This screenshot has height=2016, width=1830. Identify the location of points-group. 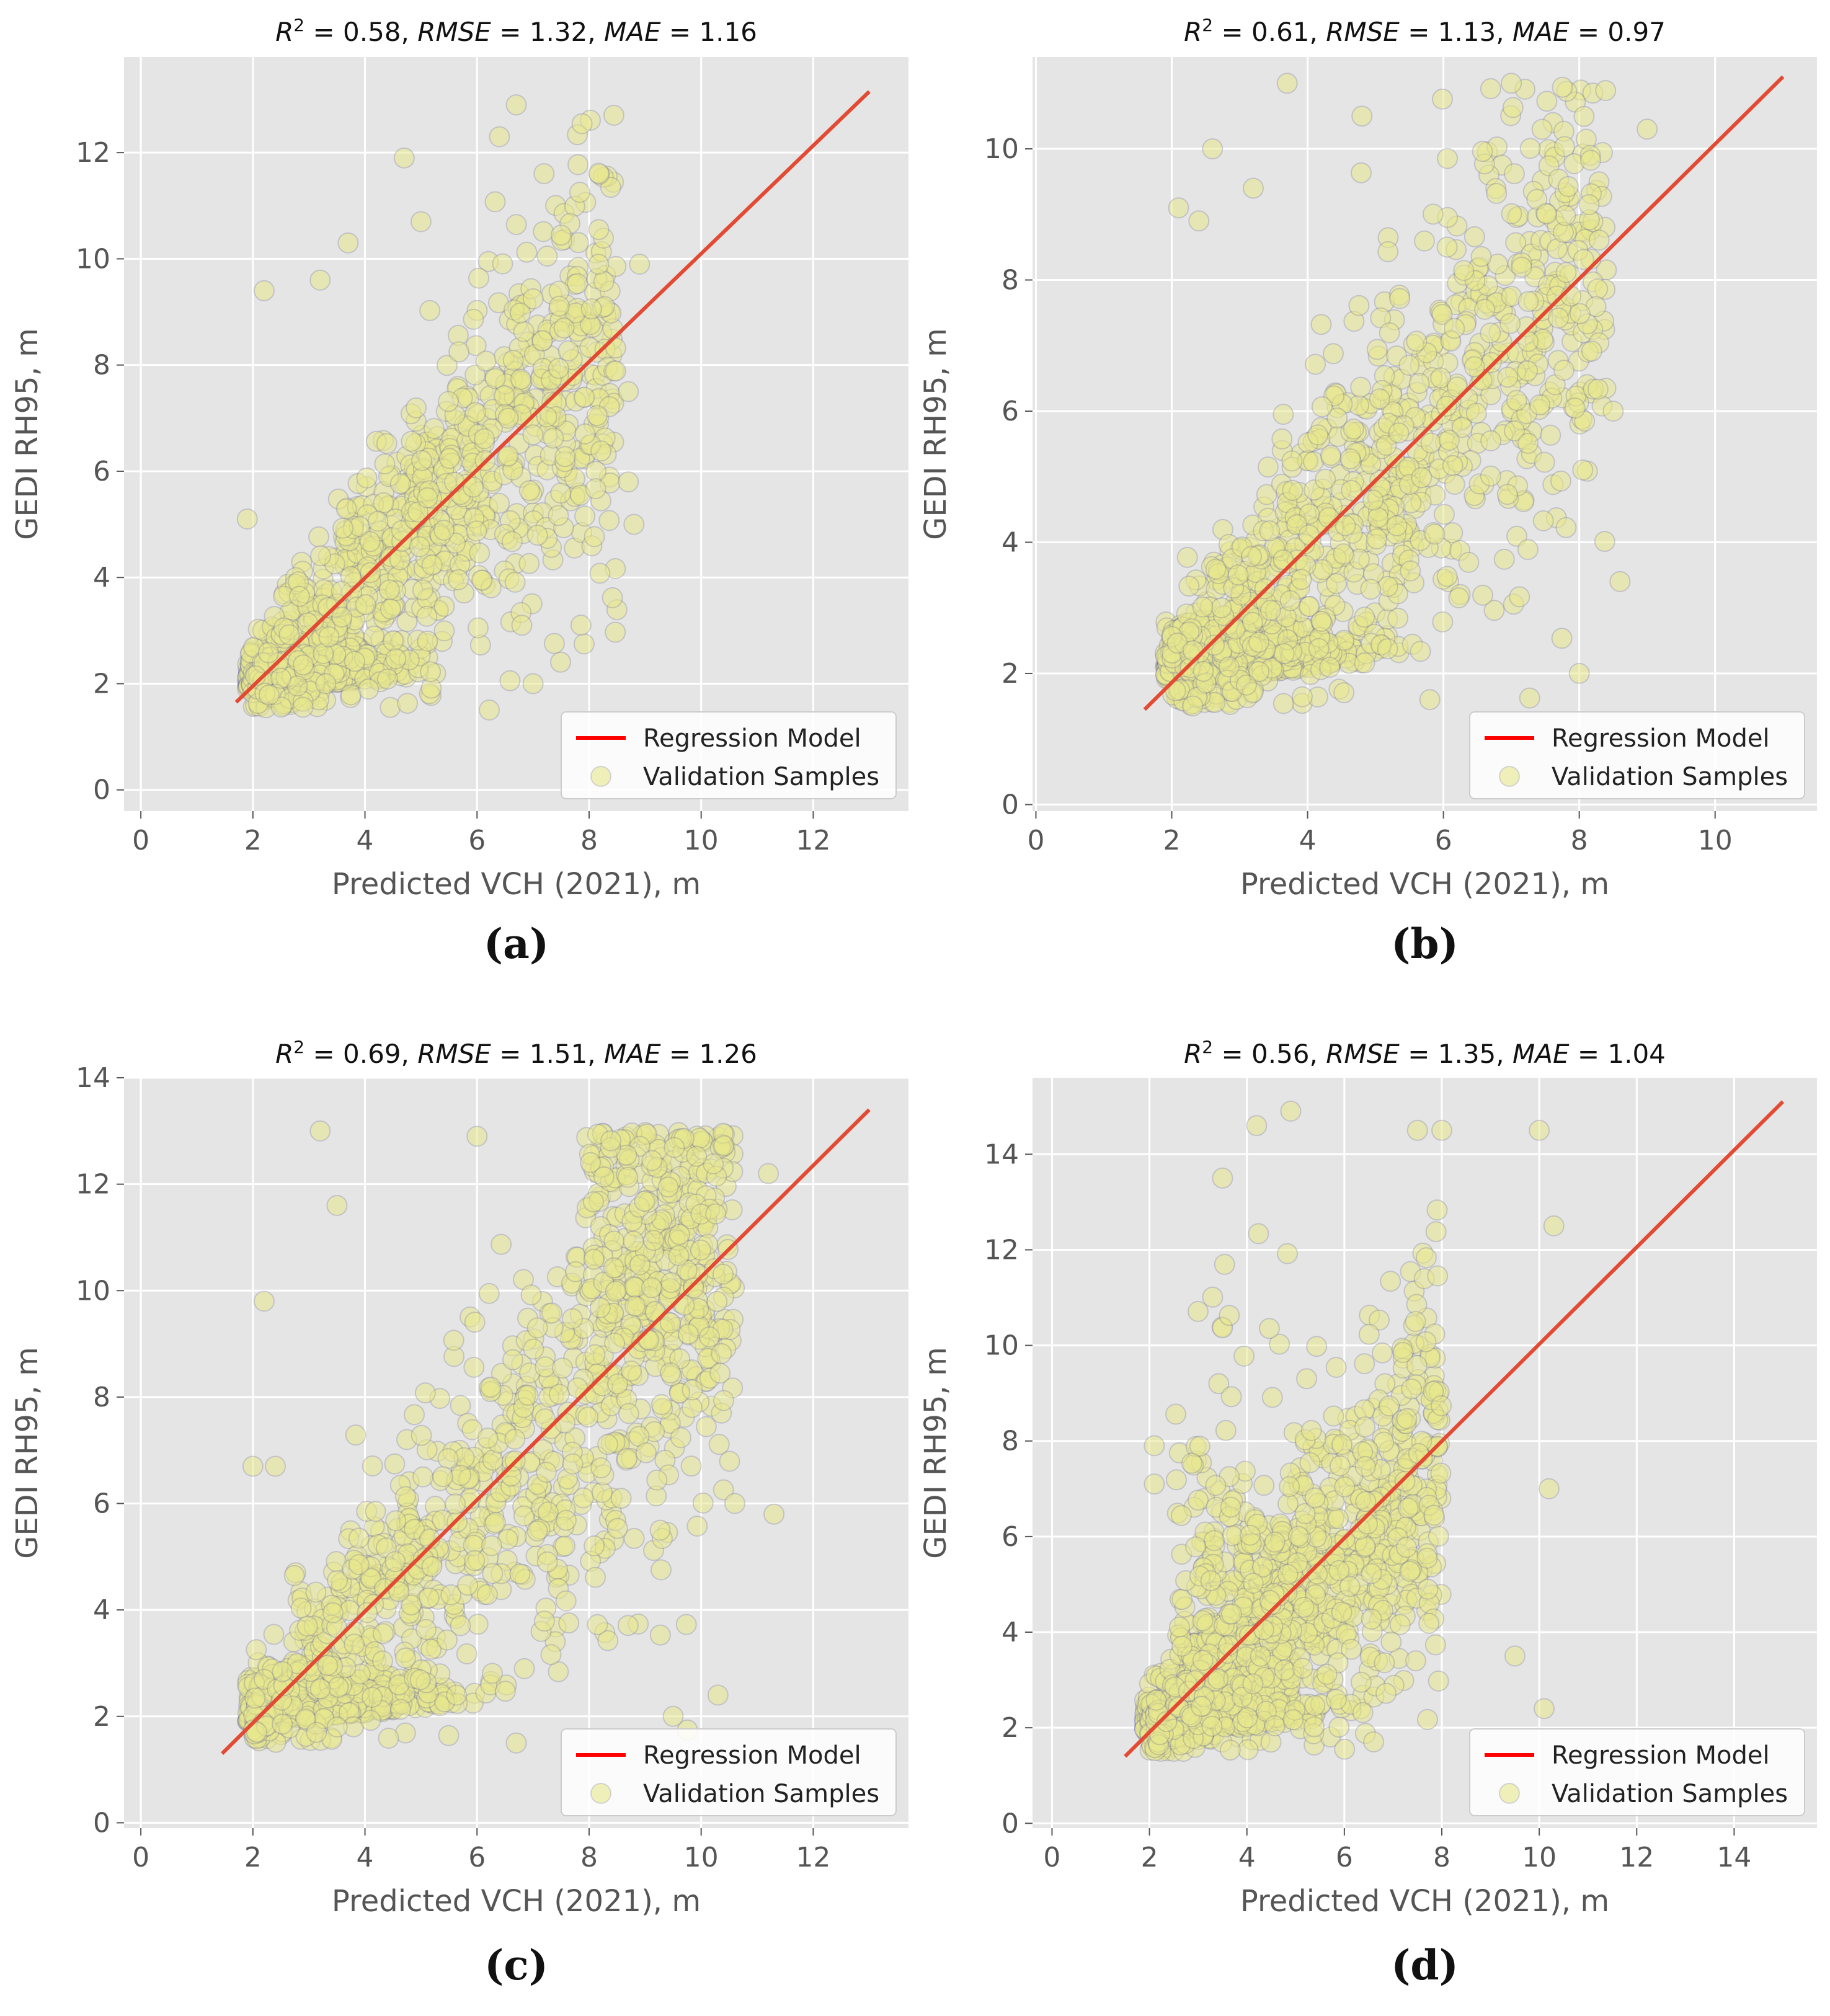
(1406, 395).